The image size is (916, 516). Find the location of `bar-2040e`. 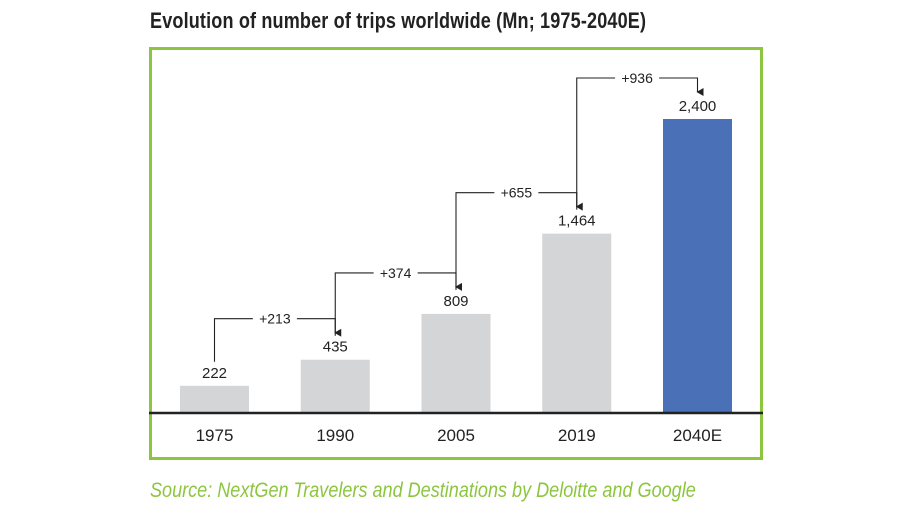

bar-2040e is located at coordinates (697, 266).